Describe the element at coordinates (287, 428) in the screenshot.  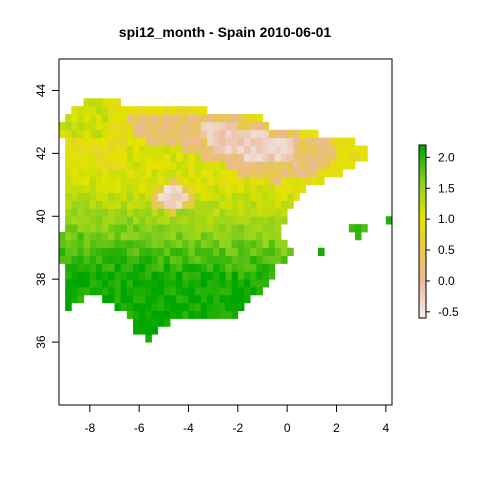
I see `x-tick-label: 0` at that location.